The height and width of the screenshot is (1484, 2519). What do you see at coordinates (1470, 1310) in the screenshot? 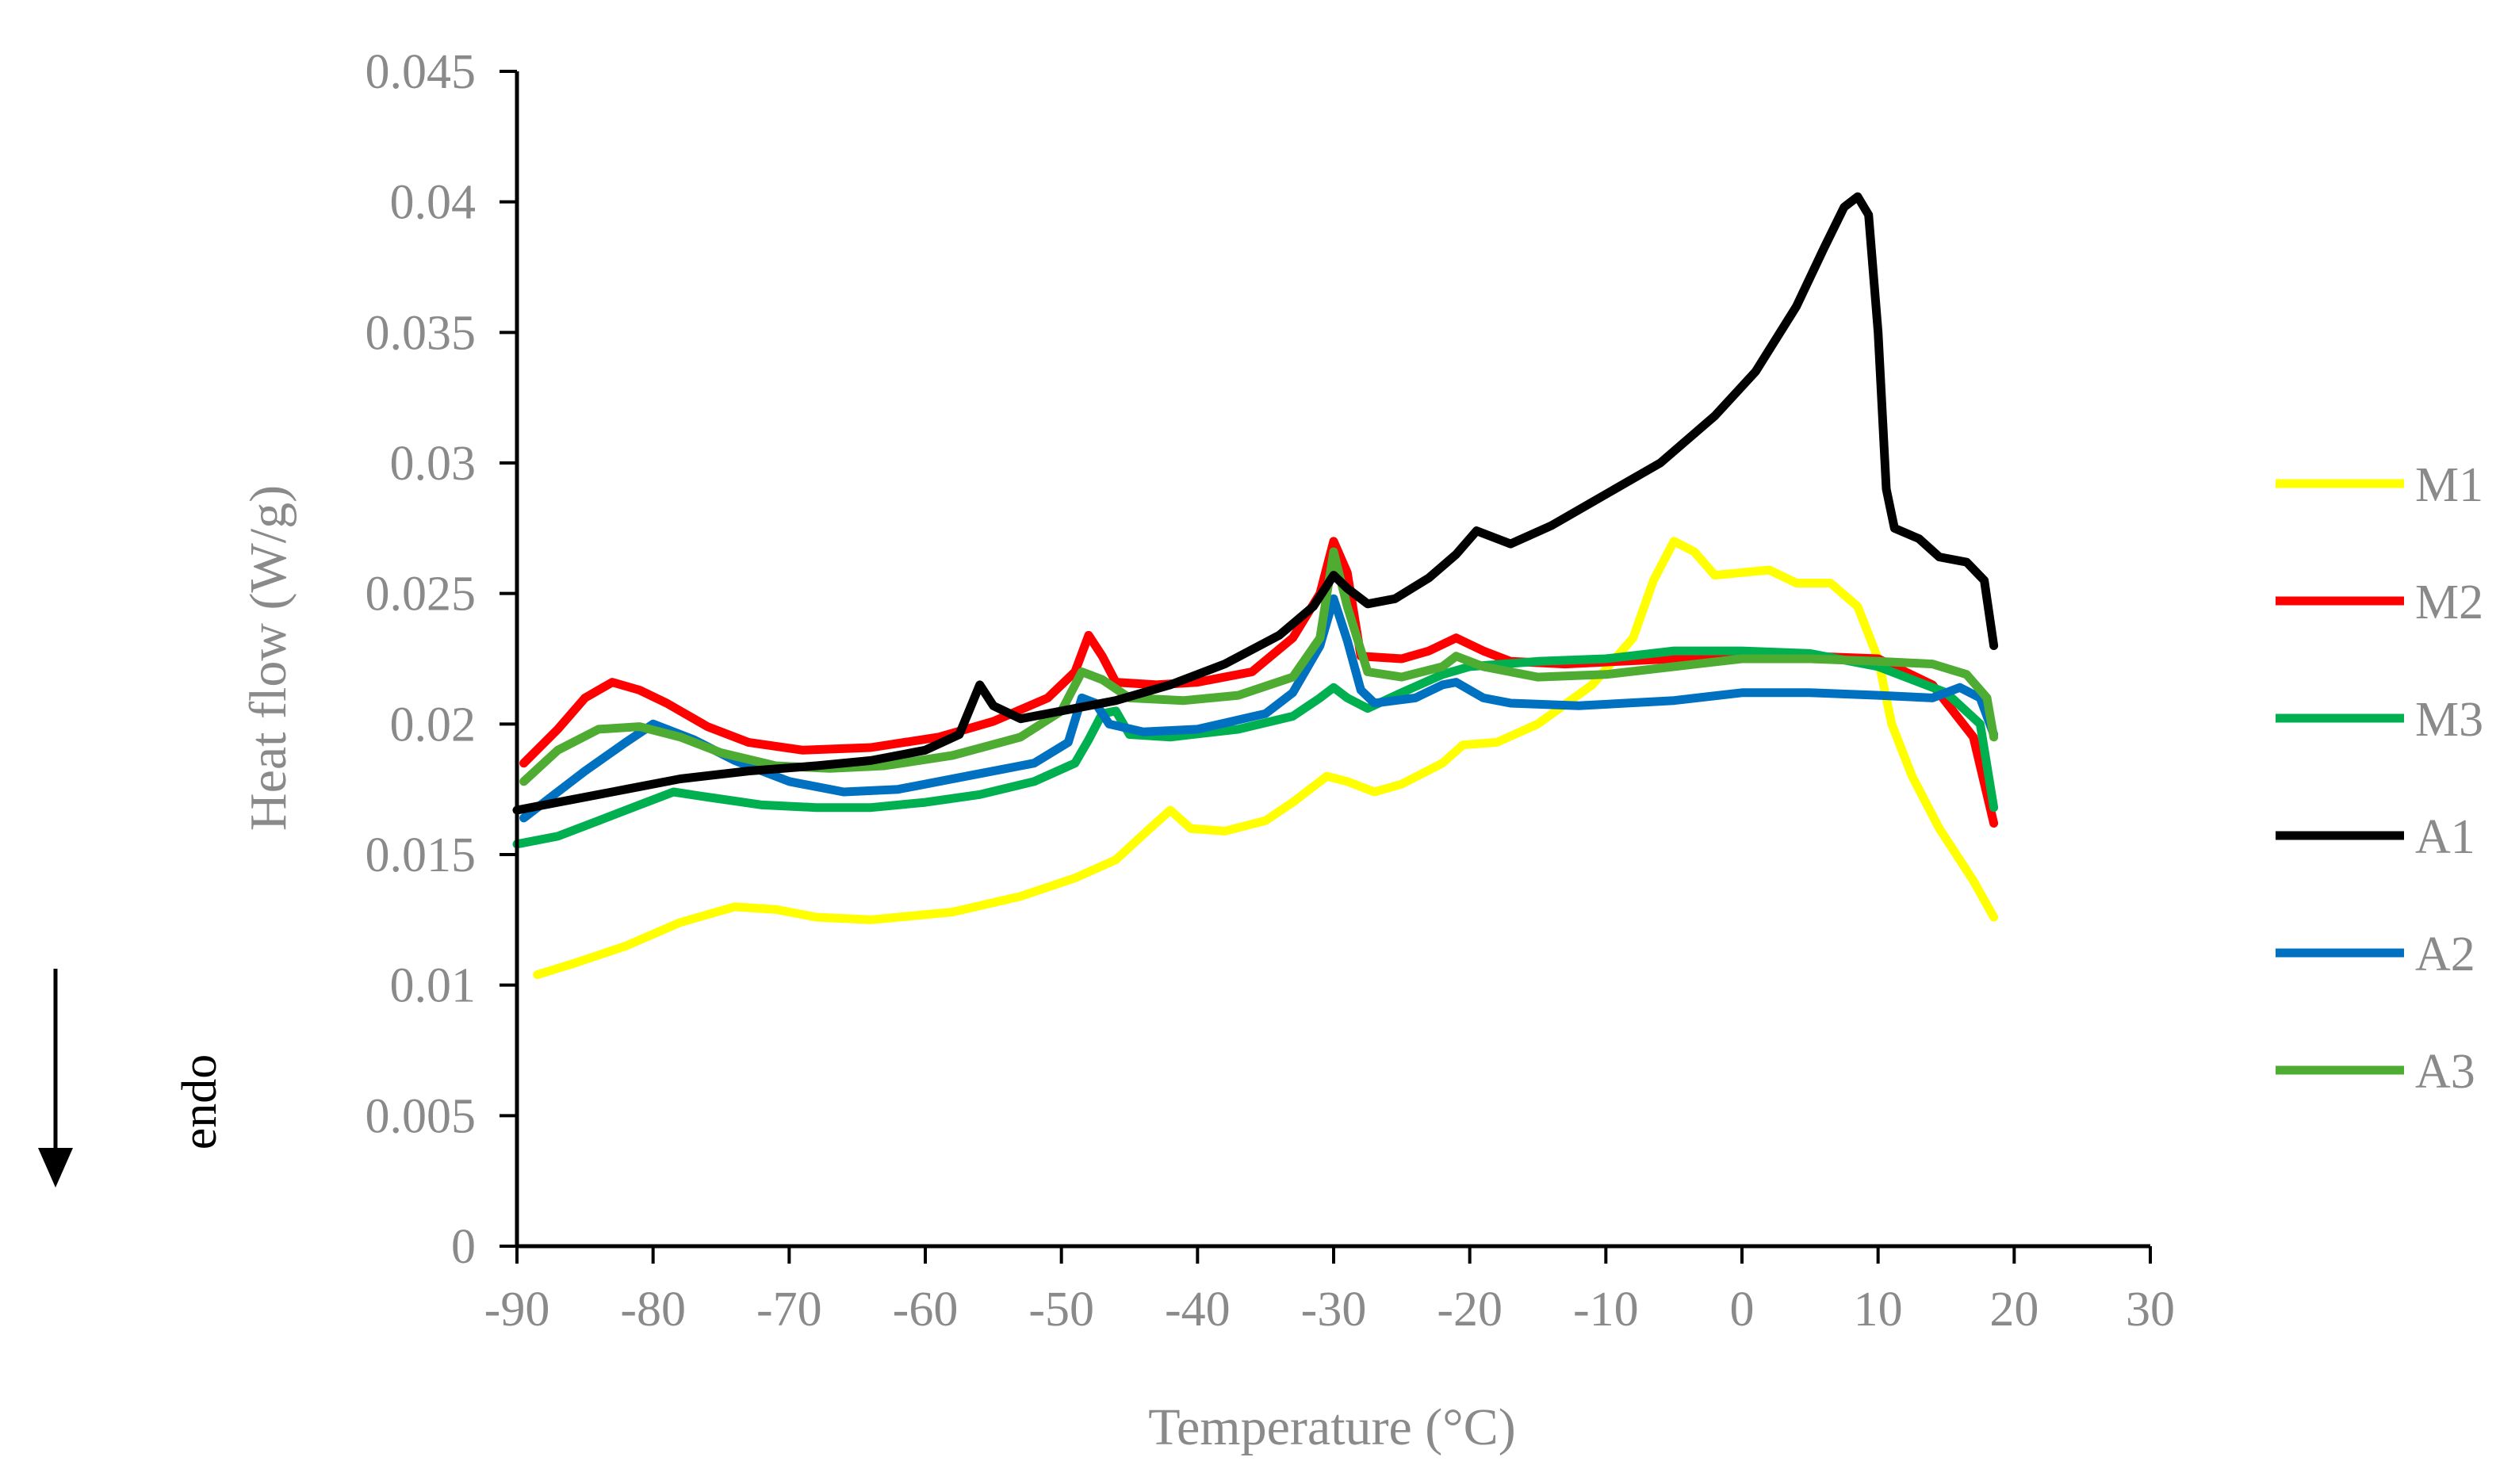
I see `x-tick-label: -20` at bounding box center [1470, 1310].